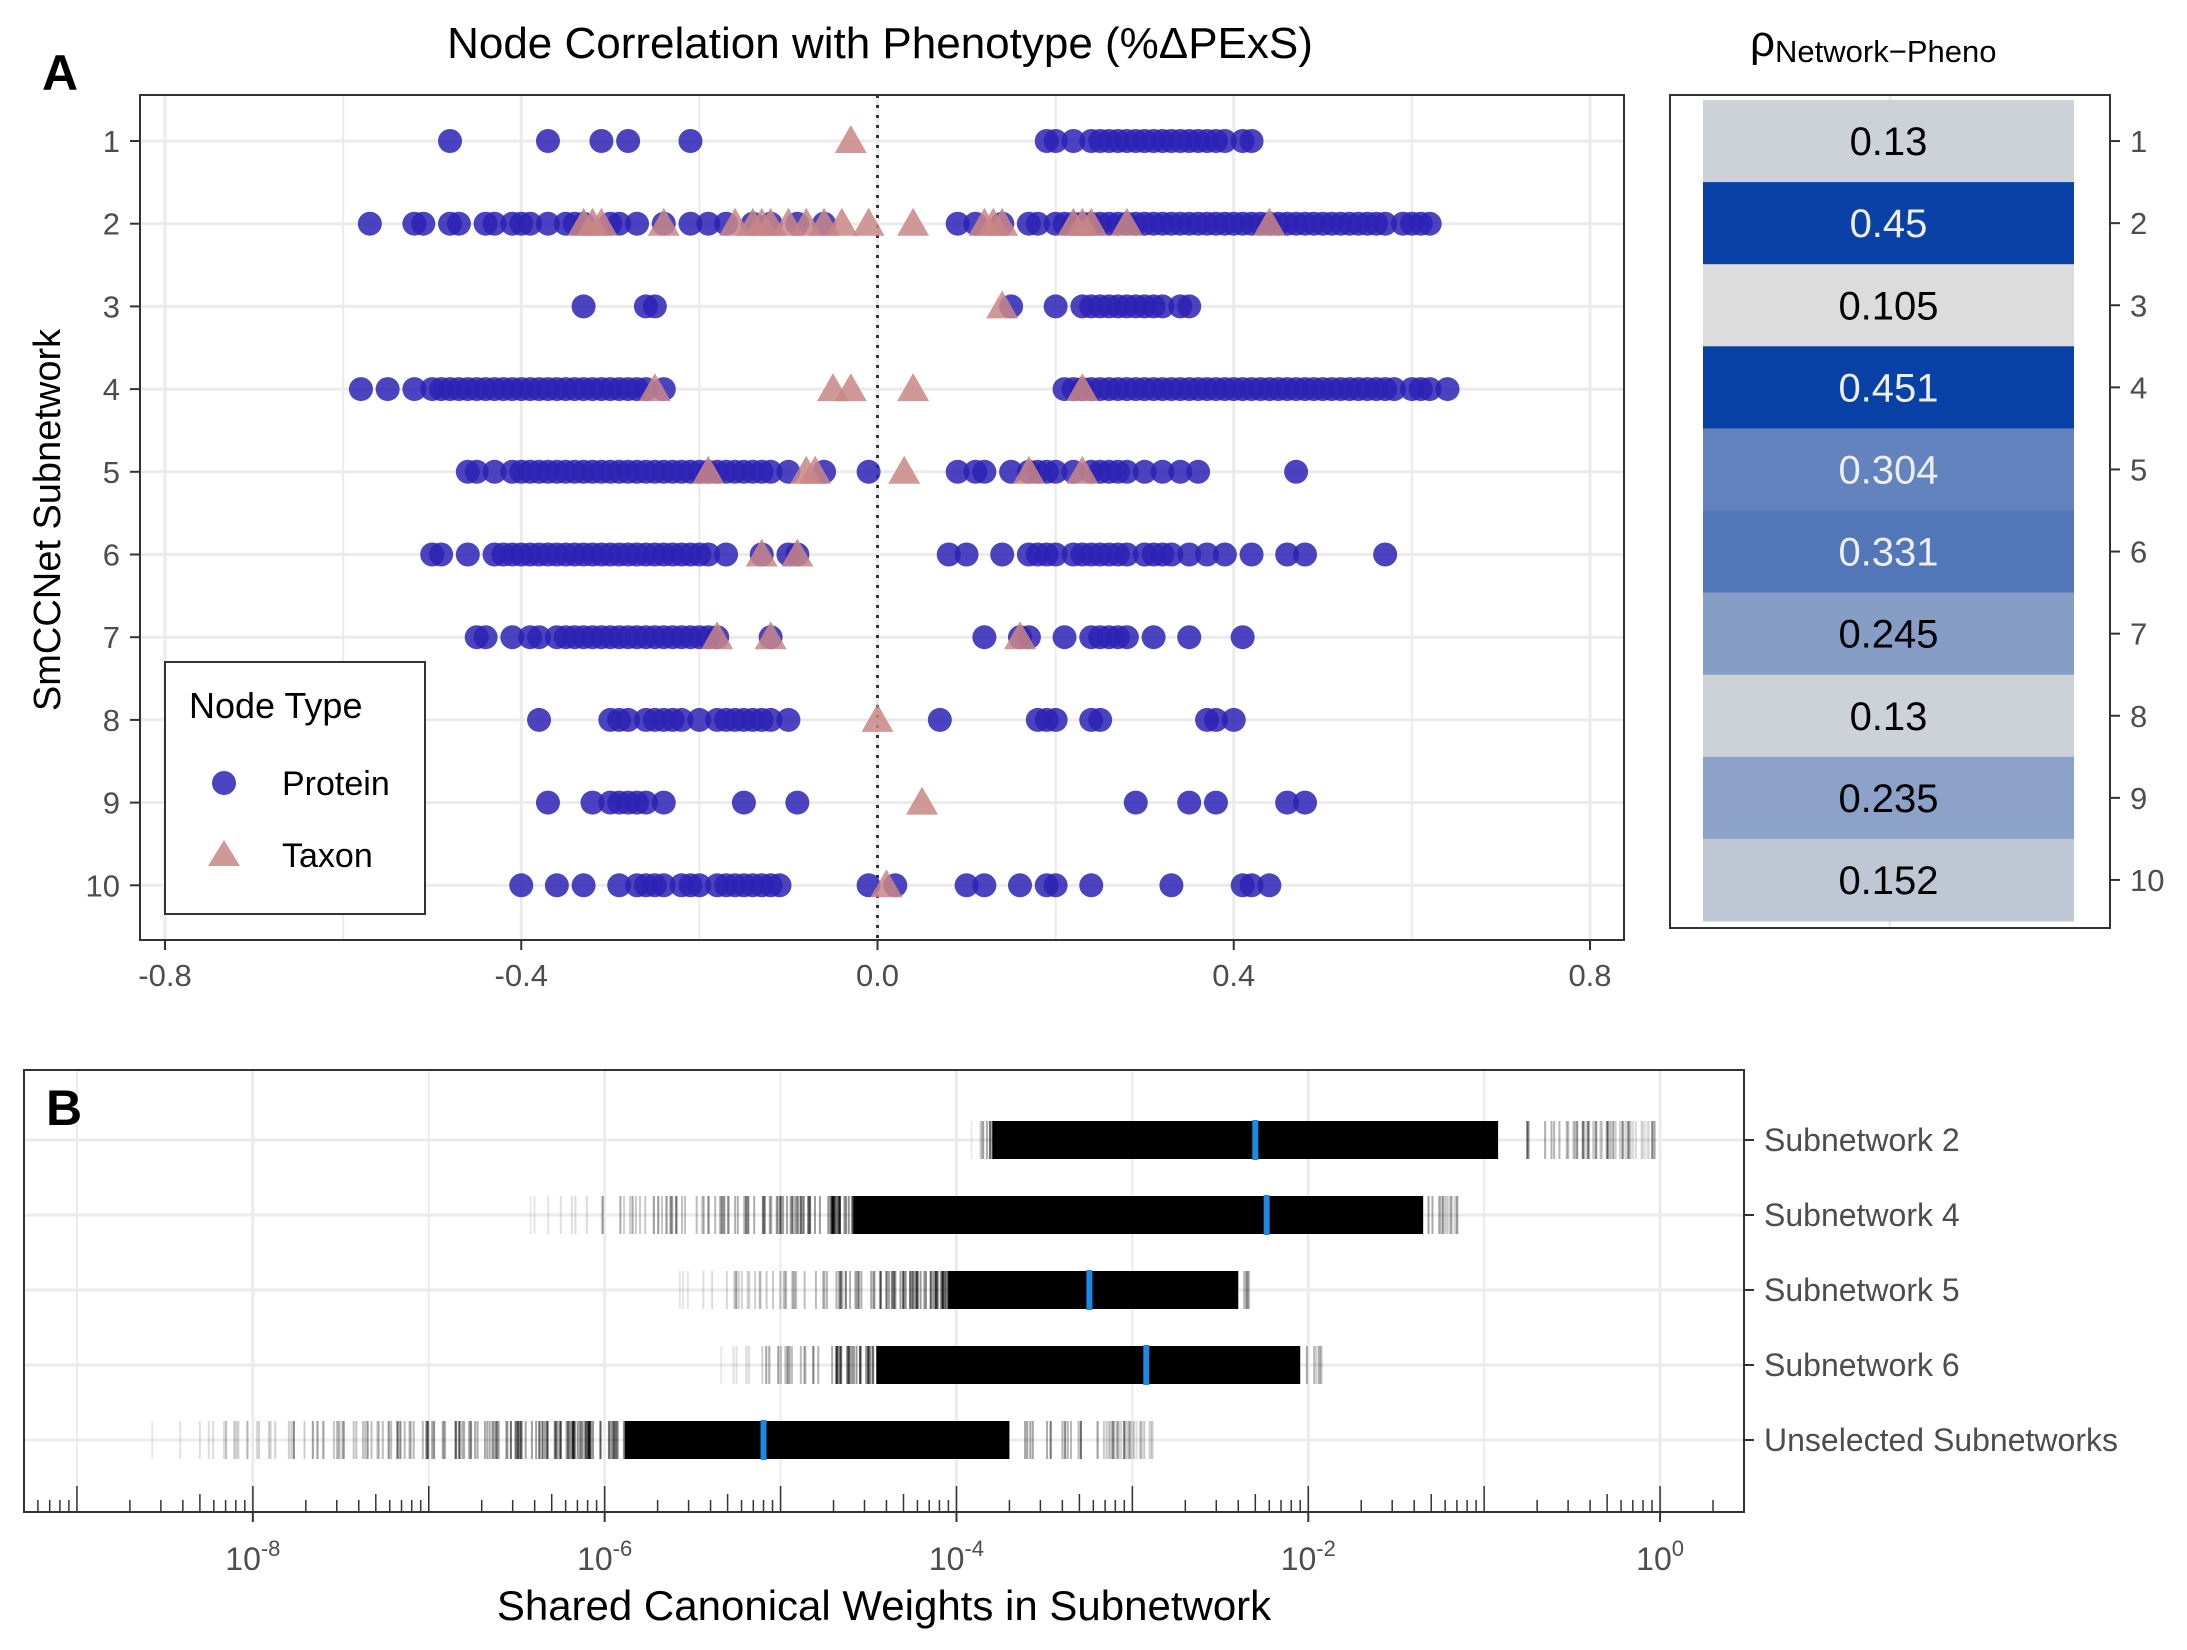  What do you see at coordinates (1888, 388) in the screenshot?
I see `heat-cell-label: 0.451` at bounding box center [1888, 388].